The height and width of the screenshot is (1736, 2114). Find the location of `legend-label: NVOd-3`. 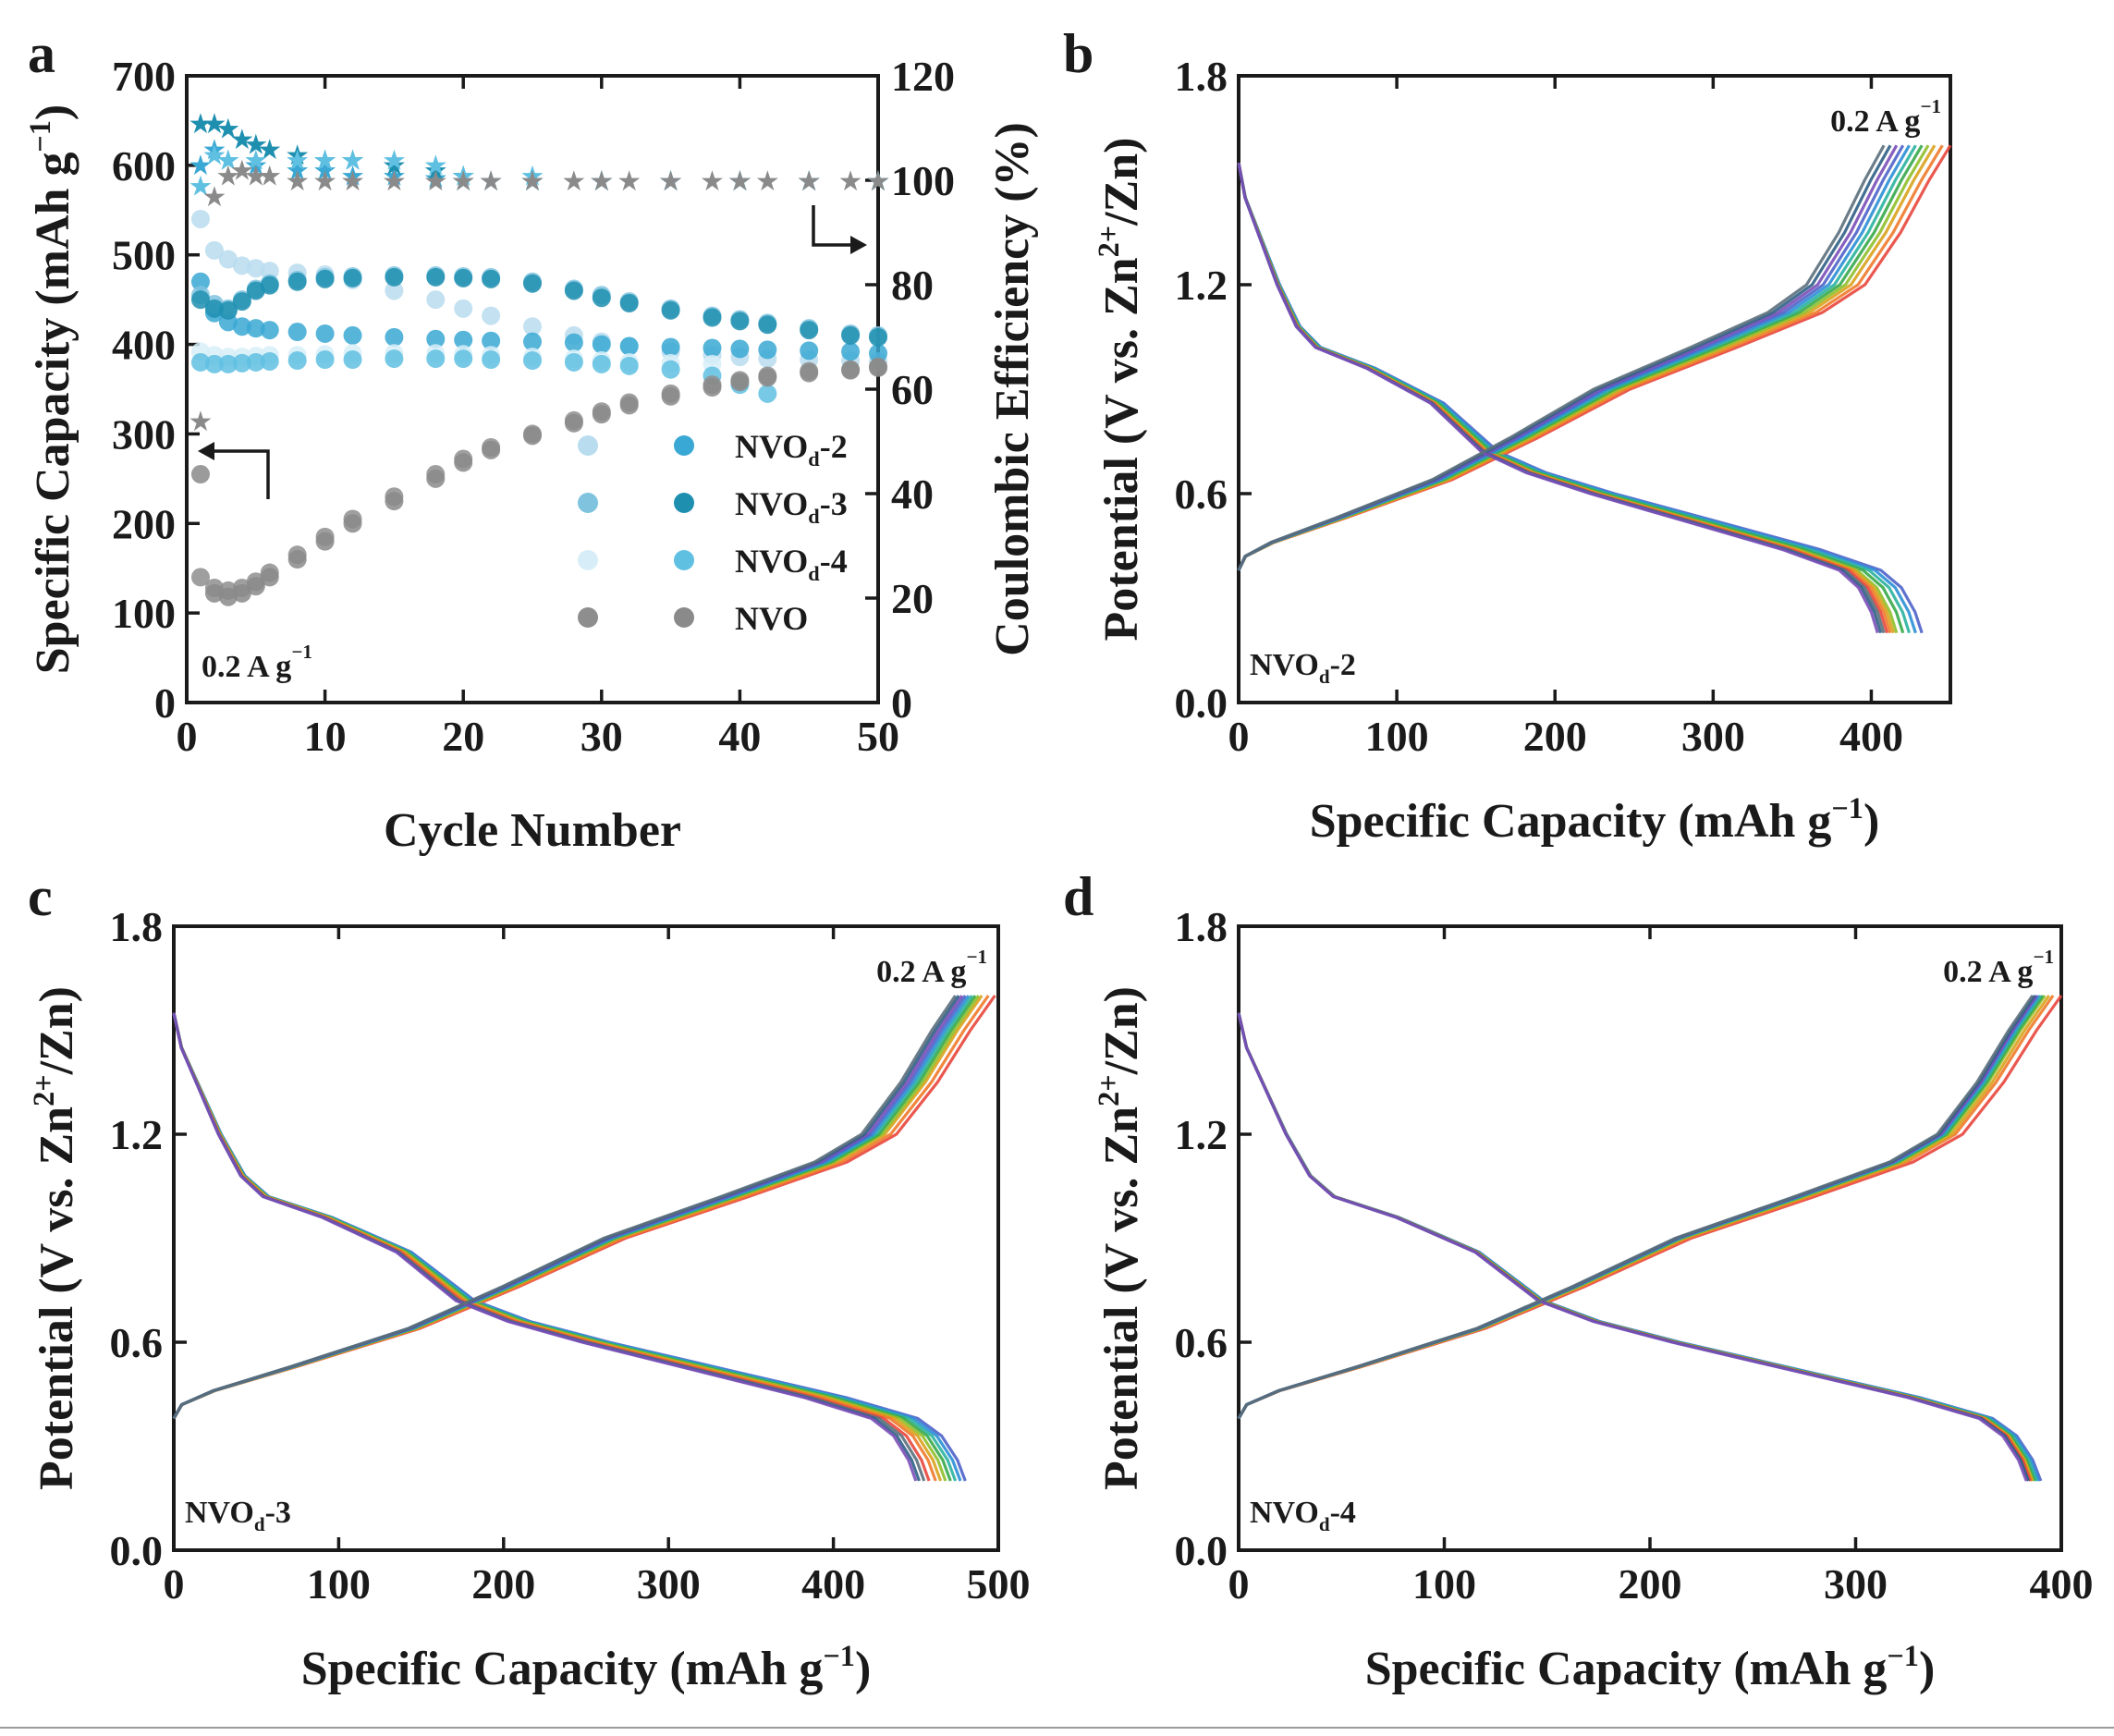

legend-label: NVOd-3 is located at coordinates (791, 506).